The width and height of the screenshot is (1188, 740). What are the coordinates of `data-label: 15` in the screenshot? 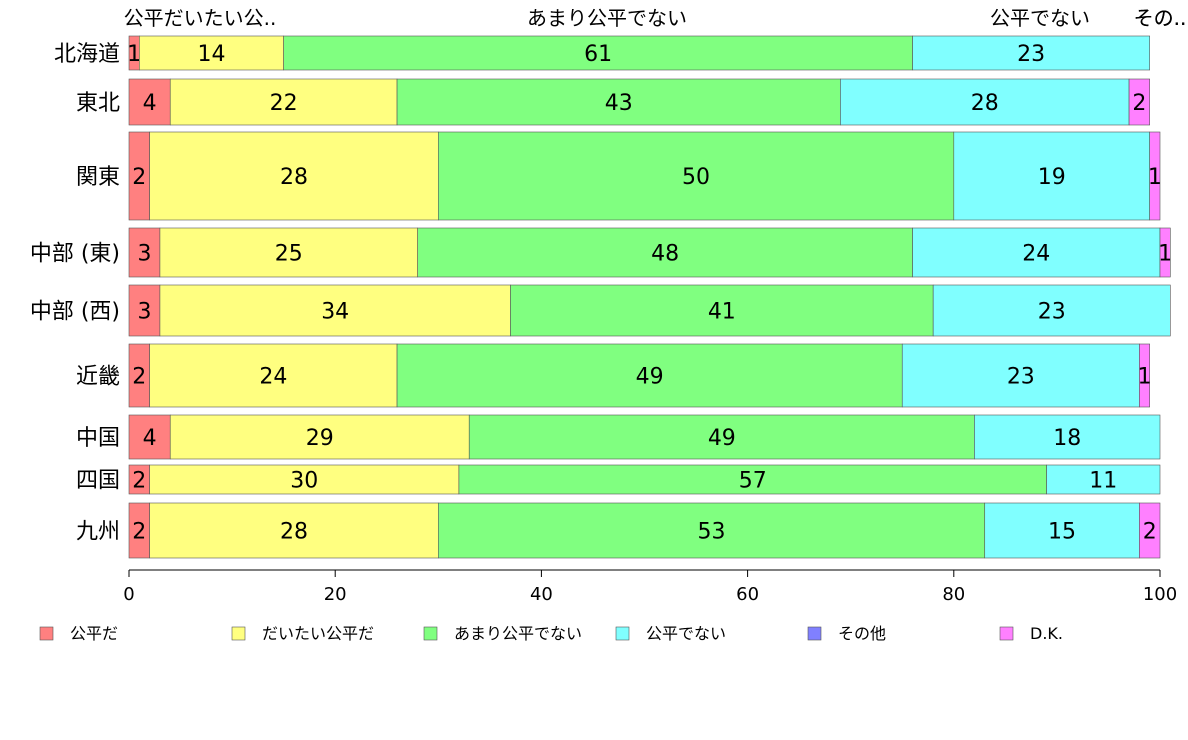 It's located at (1062, 532).